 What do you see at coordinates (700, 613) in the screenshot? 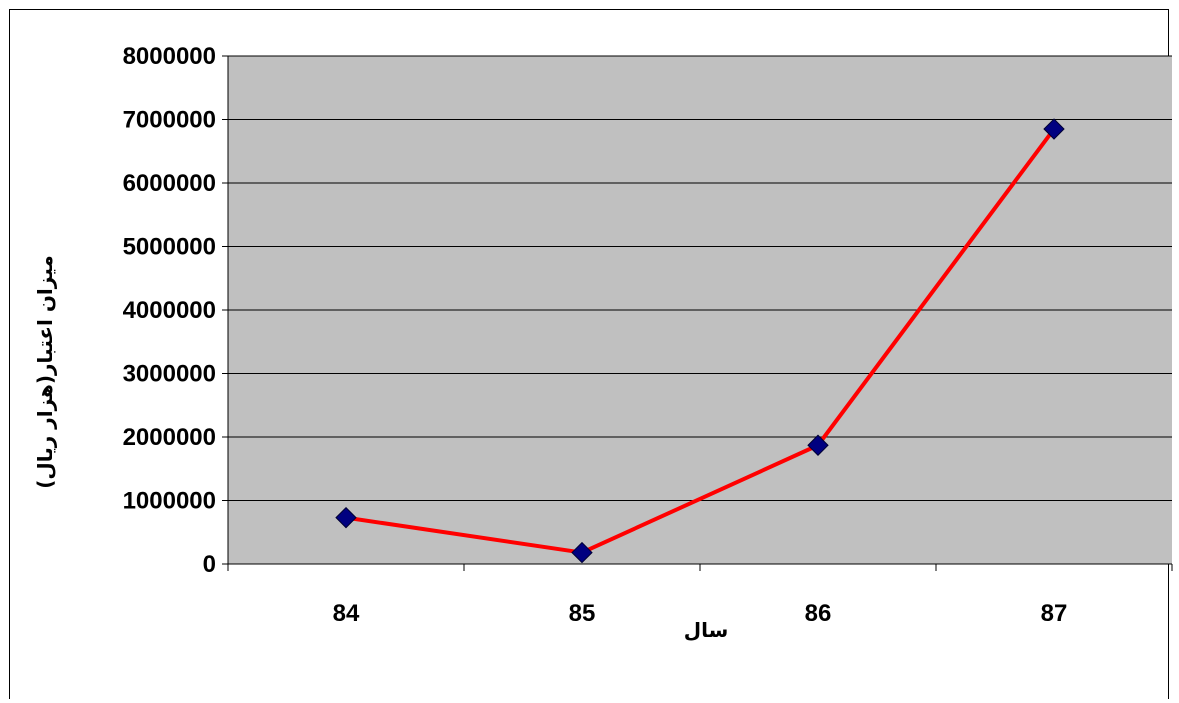
I see `x-tick-labels: 84 85 86 87` at bounding box center [700, 613].